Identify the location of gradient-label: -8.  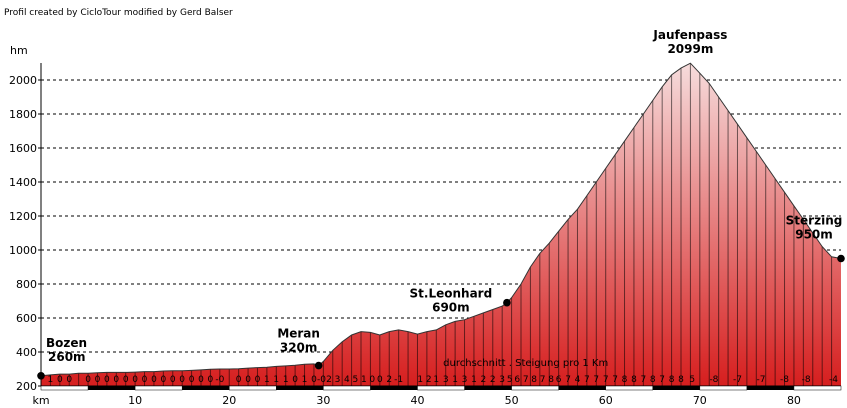
(784, 380).